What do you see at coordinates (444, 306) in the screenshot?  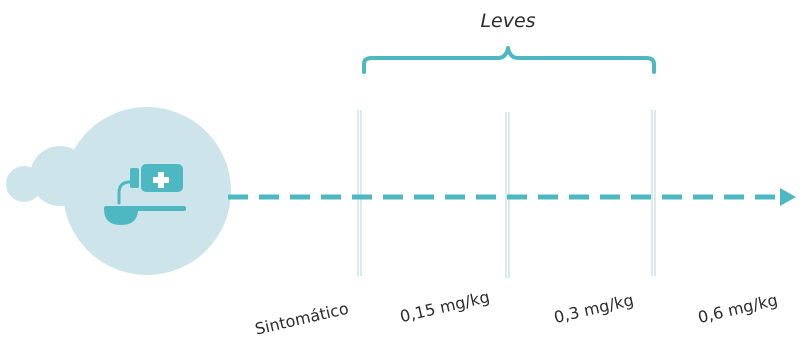 I see `tick-label-0-15: 0,15 mg/kg` at bounding box center [444, 306].